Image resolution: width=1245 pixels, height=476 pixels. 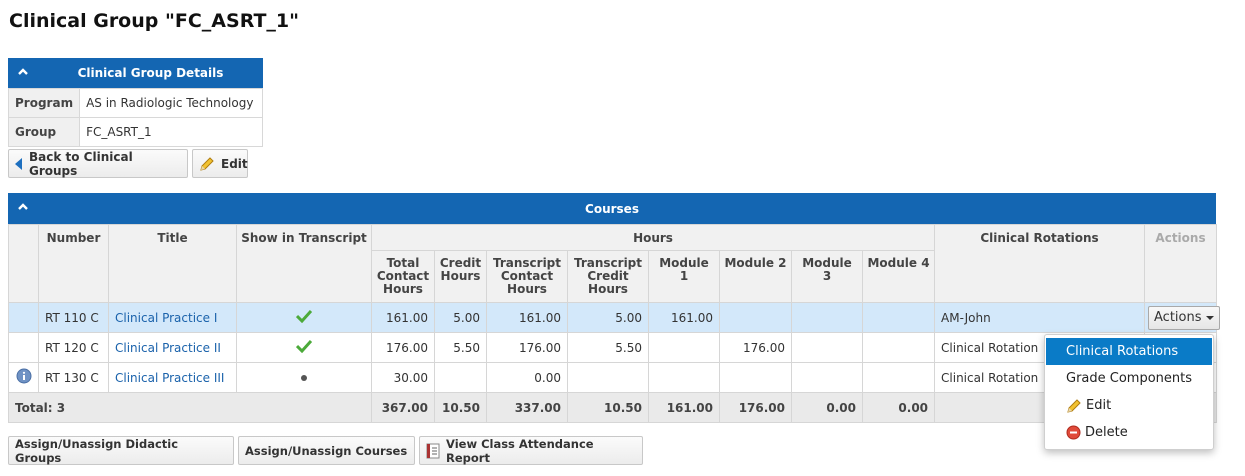 I want to click on details-label: Group, so click(x=44, y=132).